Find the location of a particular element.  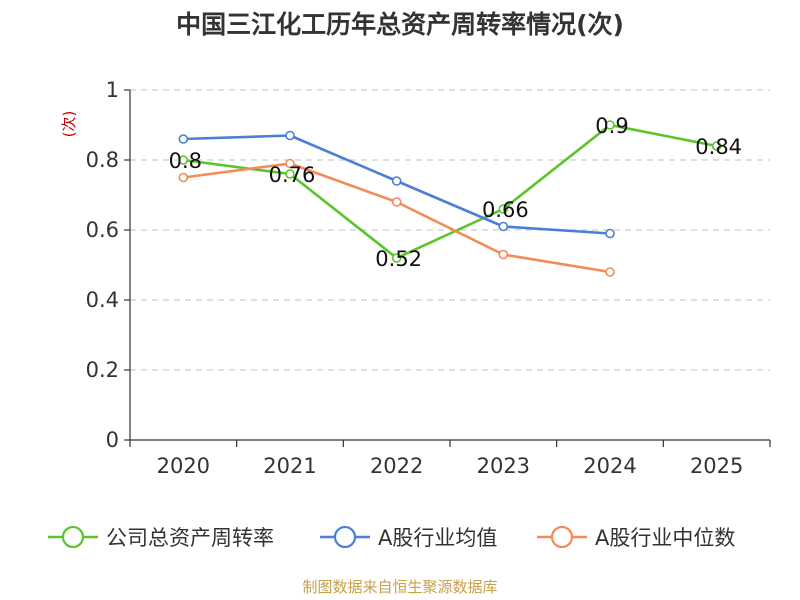

legend-item-median: A股行业中位数 is located at coordinates (636, 537).